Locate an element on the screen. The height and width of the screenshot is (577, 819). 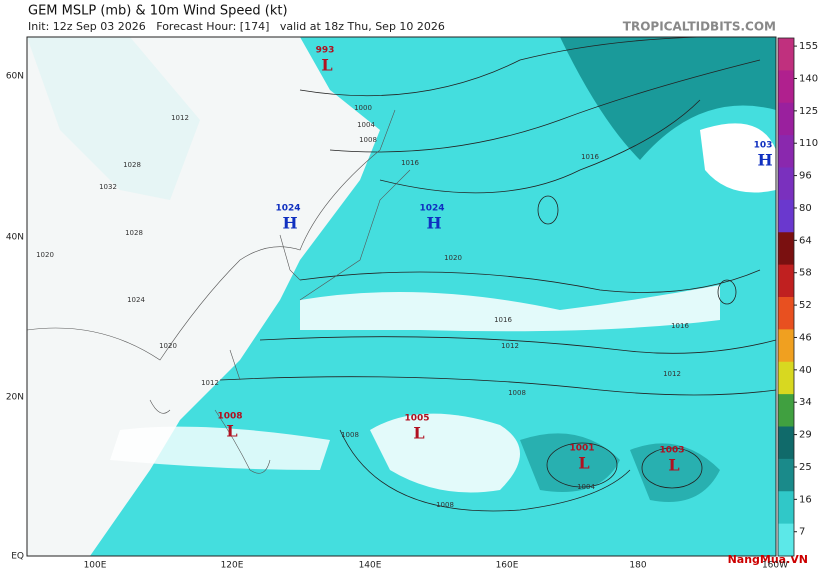
calm-band is located at coordinates (510, 308).